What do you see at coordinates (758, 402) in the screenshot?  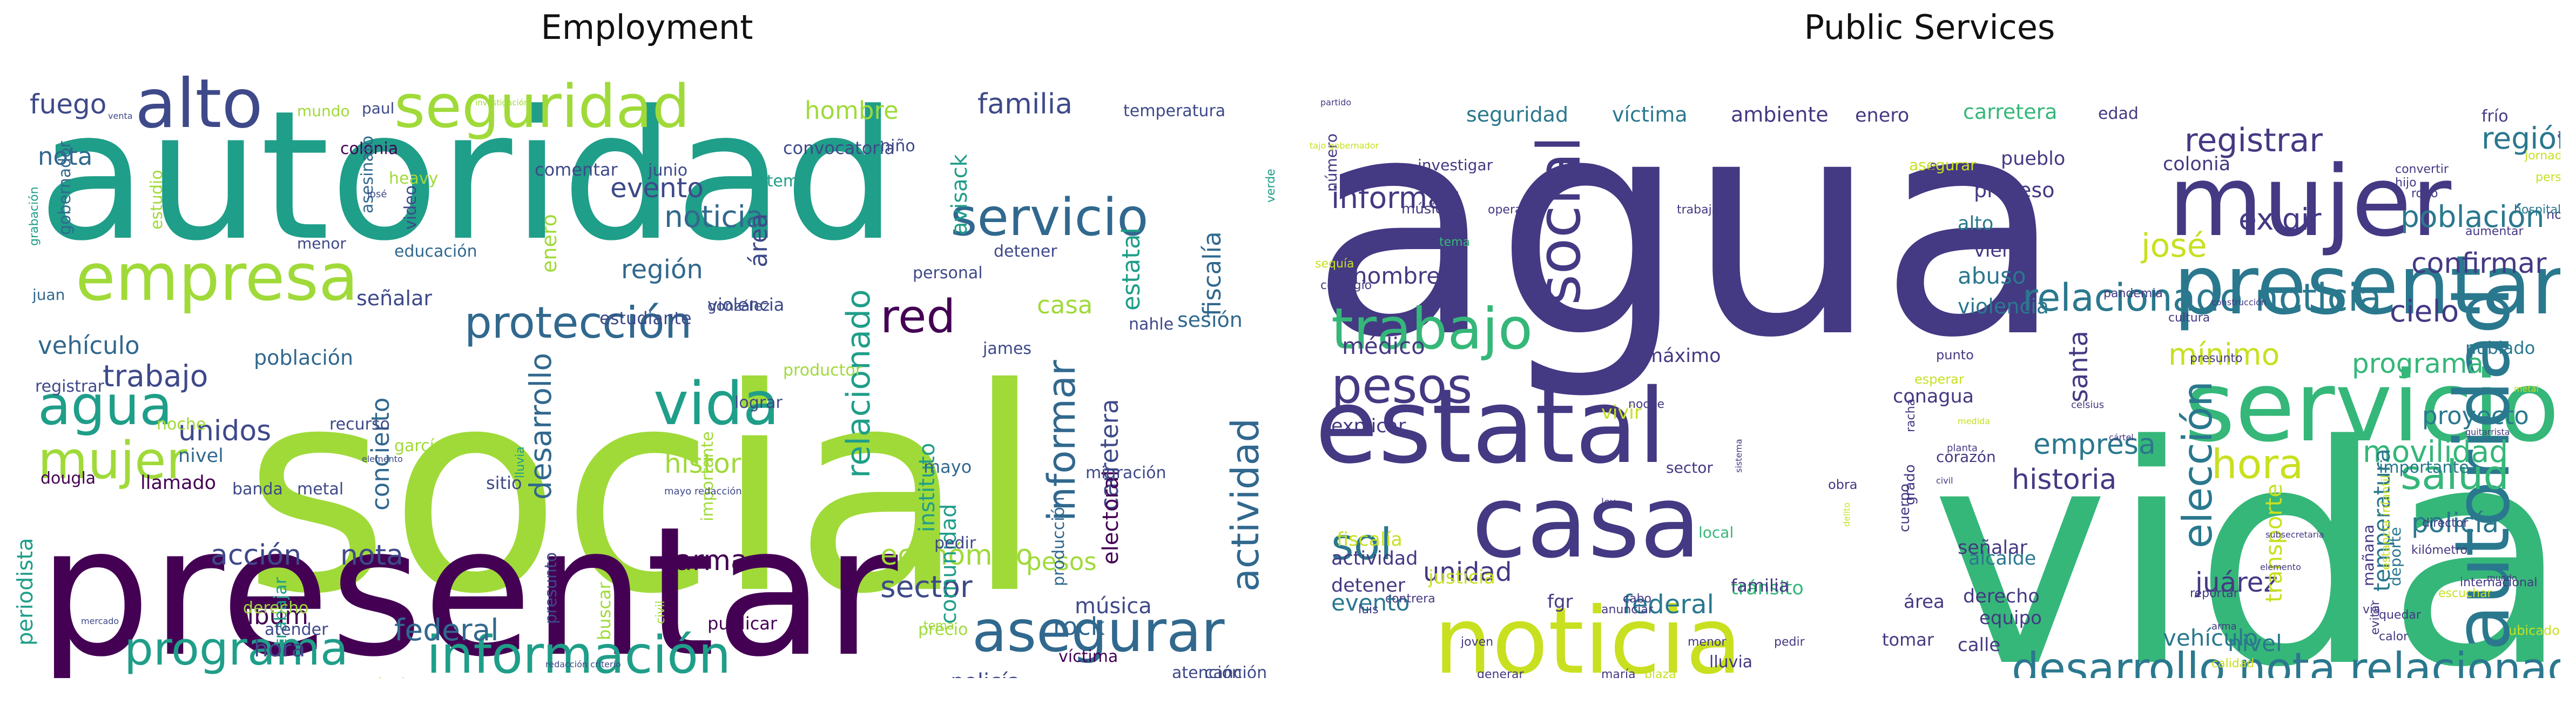 I see `word-lograr: lograr` at bounding box center [758, 402].